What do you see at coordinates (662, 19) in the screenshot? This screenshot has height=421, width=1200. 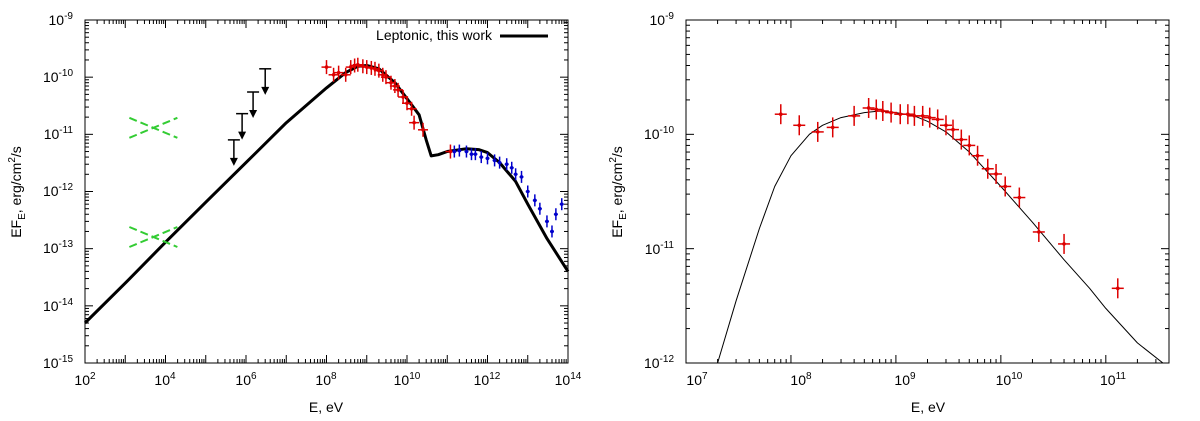 I see `y-tick-label: 10-9` at bounding box center [662, 19].